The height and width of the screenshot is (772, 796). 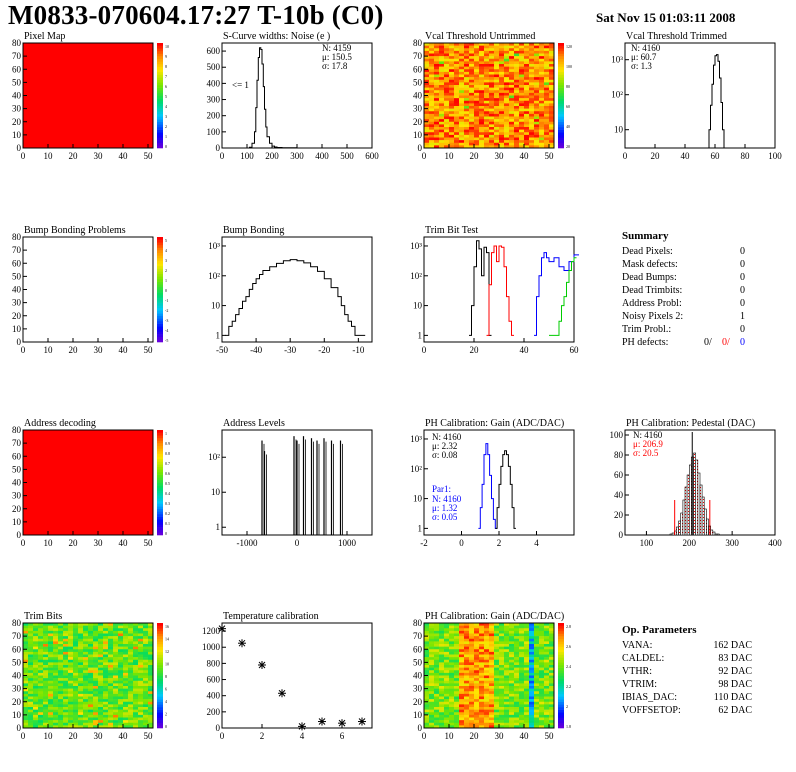 I want to click on bump-bonding-problems-scale-step, so click(x=160, y=320).